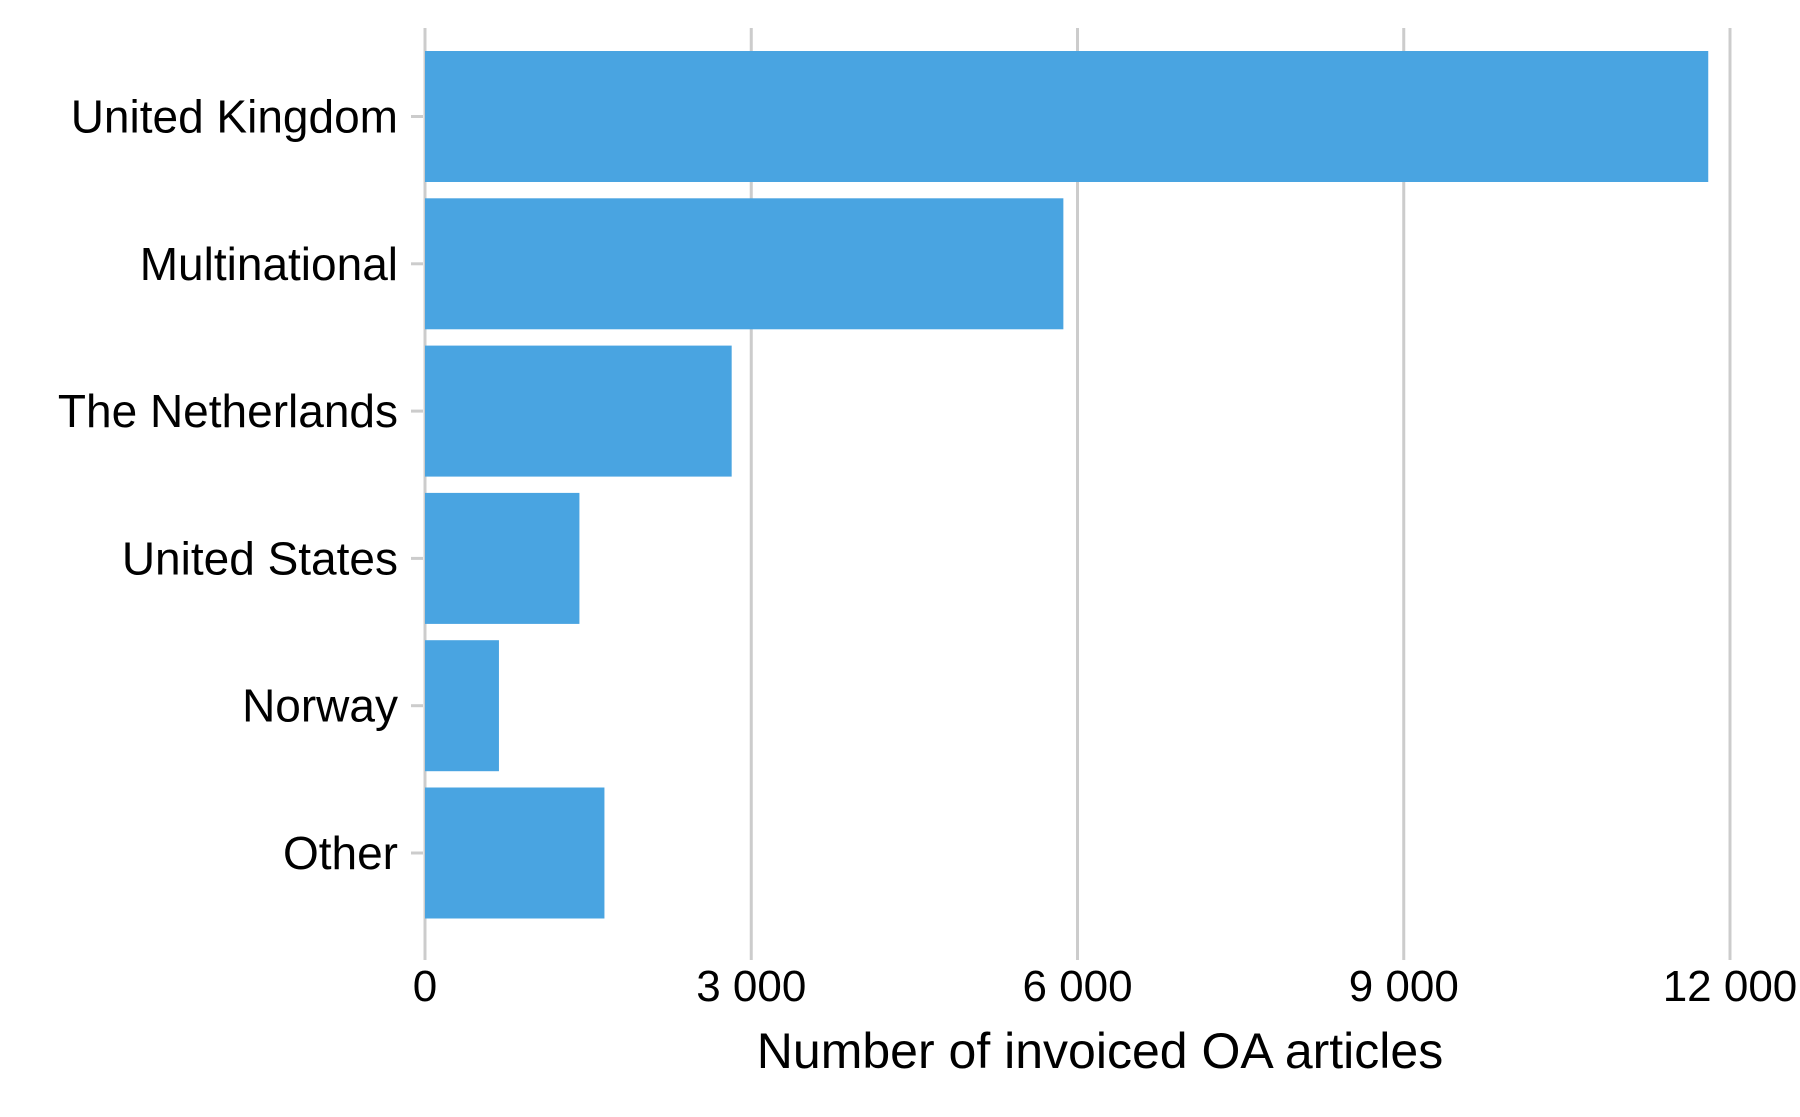 The image size is (1800, 1117). I want to click on x-tick-label: 9 000, so click(1404, 986).